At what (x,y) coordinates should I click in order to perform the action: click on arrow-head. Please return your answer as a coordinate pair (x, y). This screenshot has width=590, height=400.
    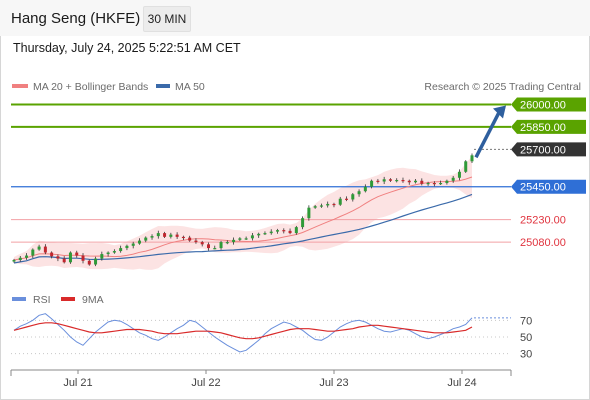
    Looking at the image, I should click on (499, 112).